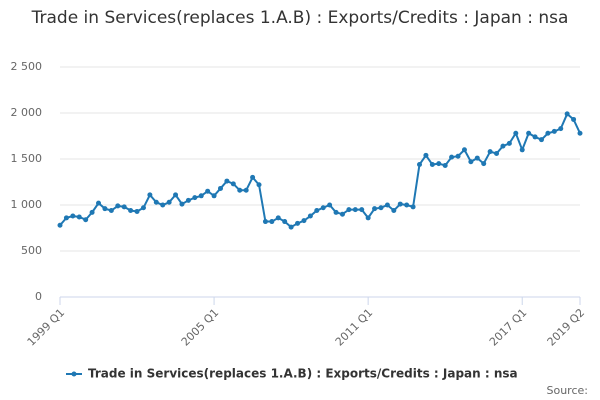 This screenshot has height=400, width=600. Describe the element at coordinates (566, 327) in the screenshot. I see `x-tick-label: 2019 Q2` at that location.